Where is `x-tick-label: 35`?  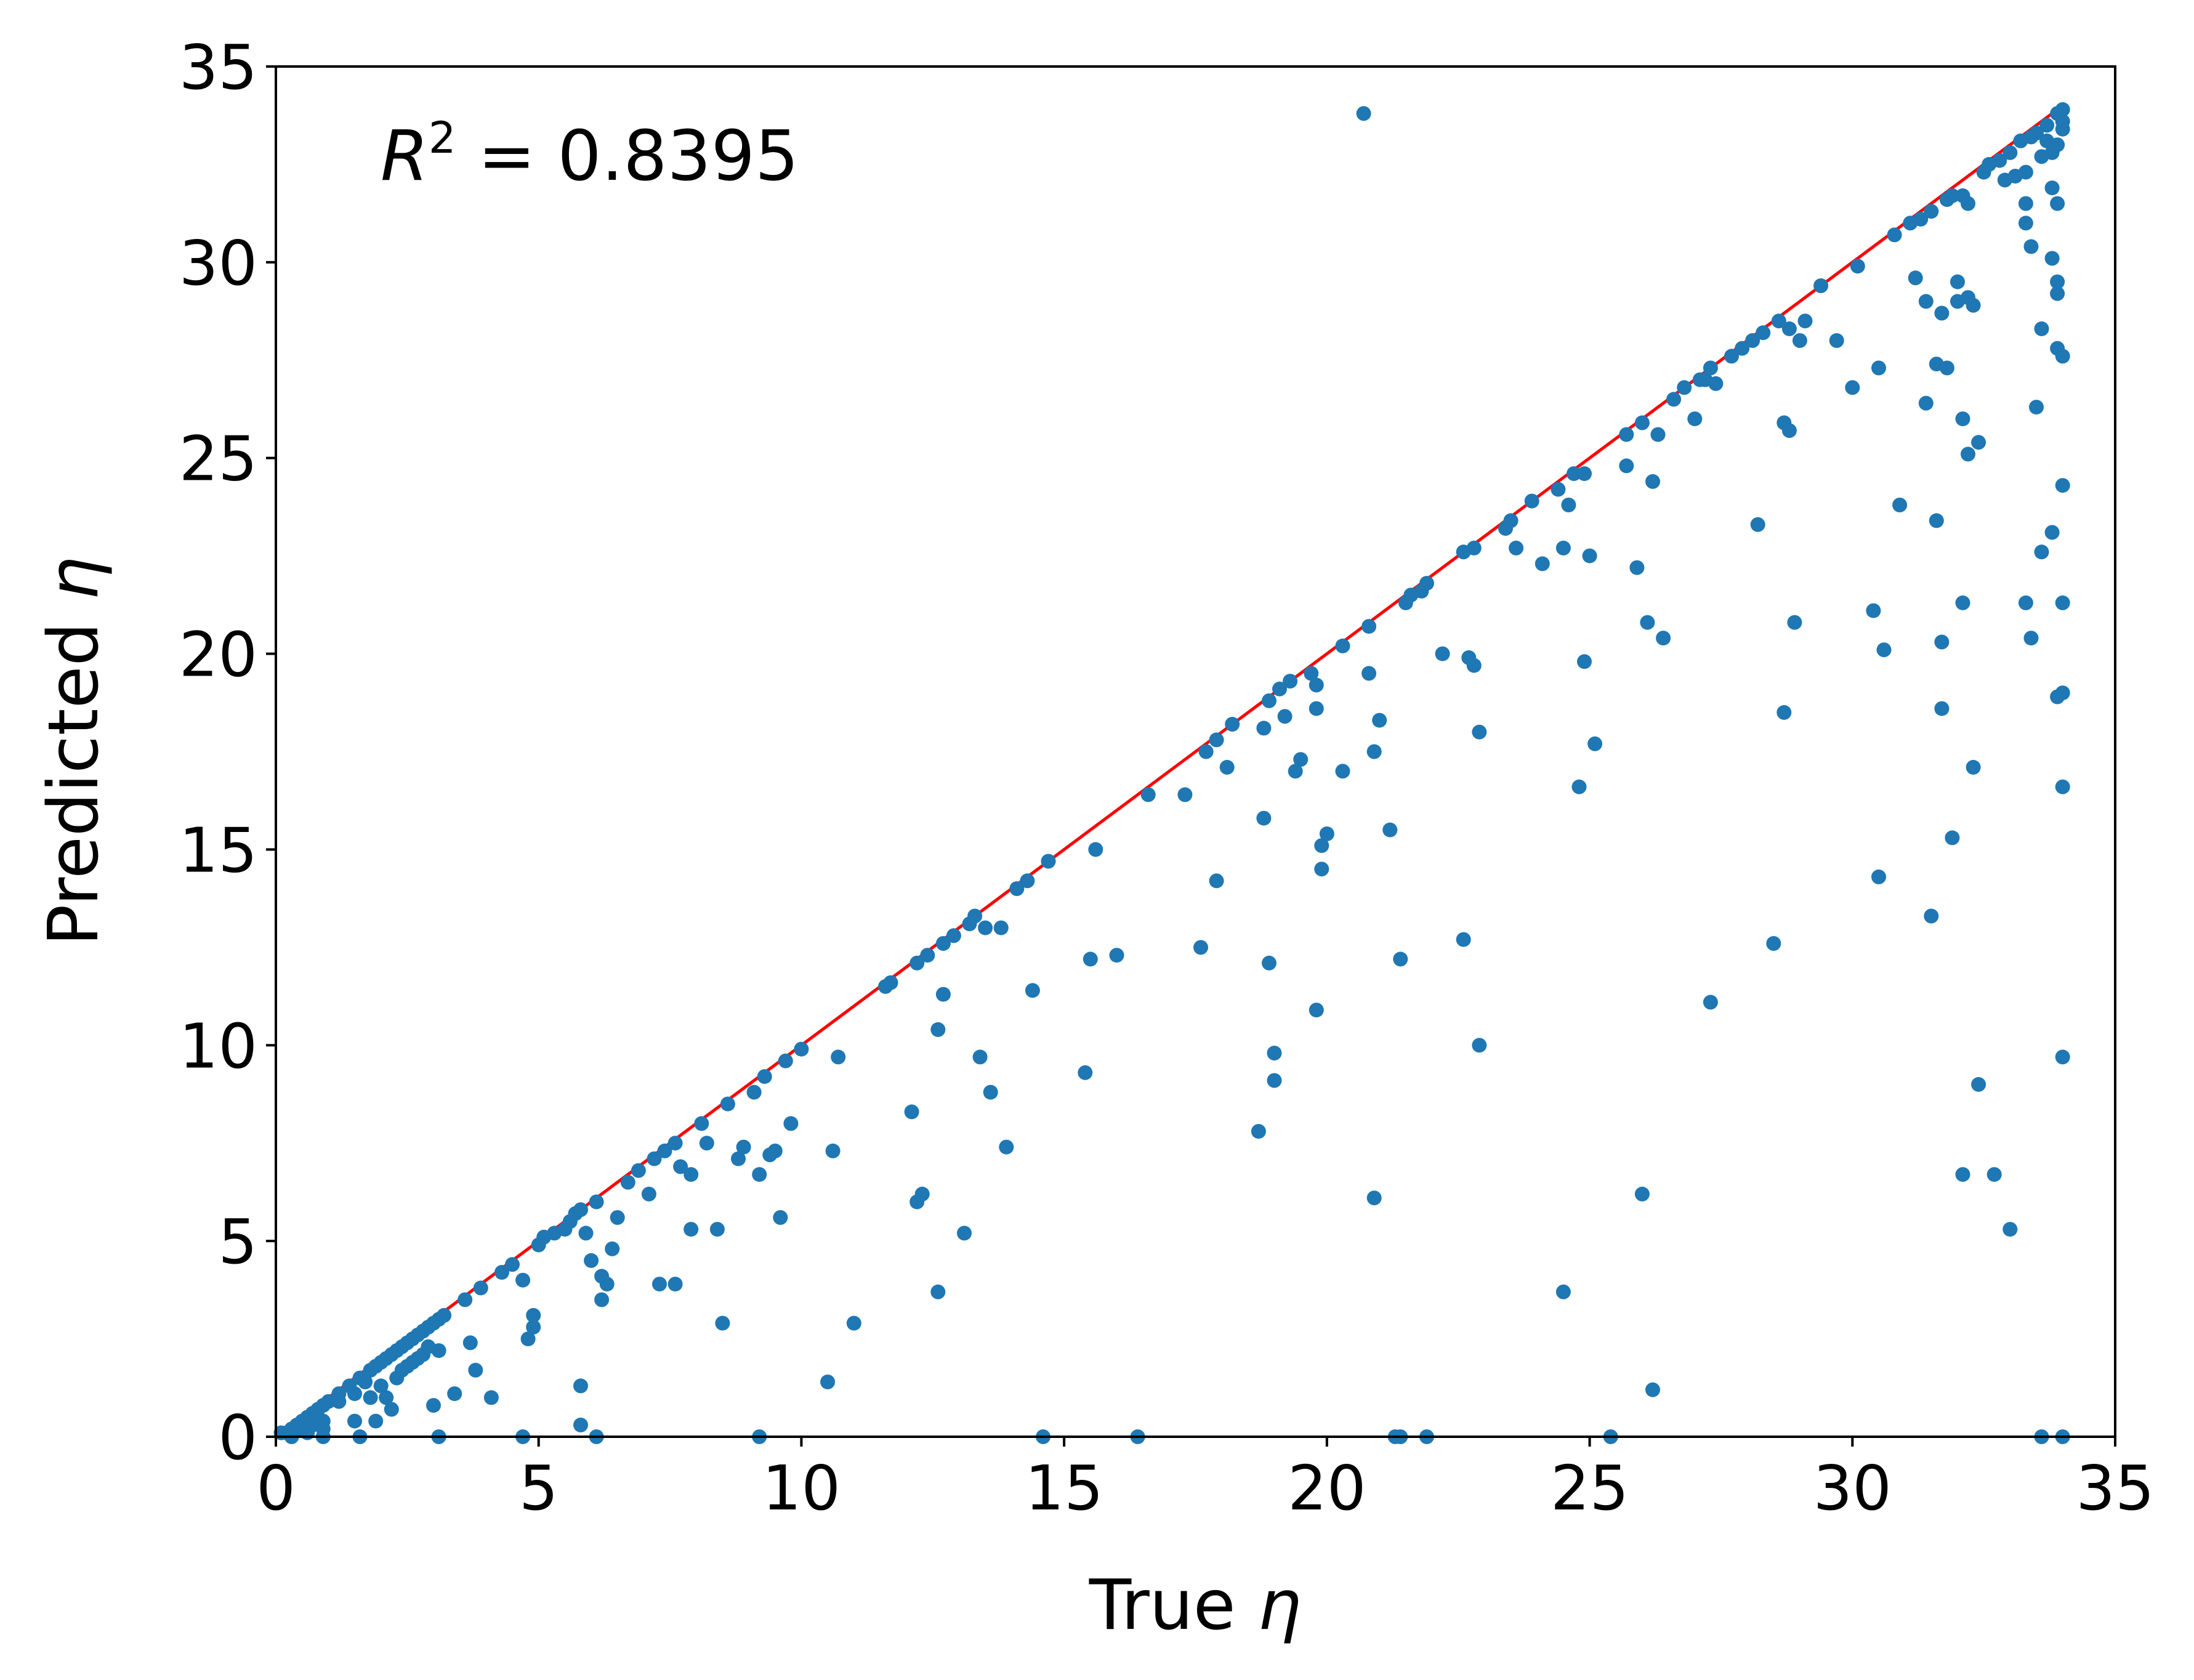
x-tick-label: 35 is located at coordinates (2115, 1488).